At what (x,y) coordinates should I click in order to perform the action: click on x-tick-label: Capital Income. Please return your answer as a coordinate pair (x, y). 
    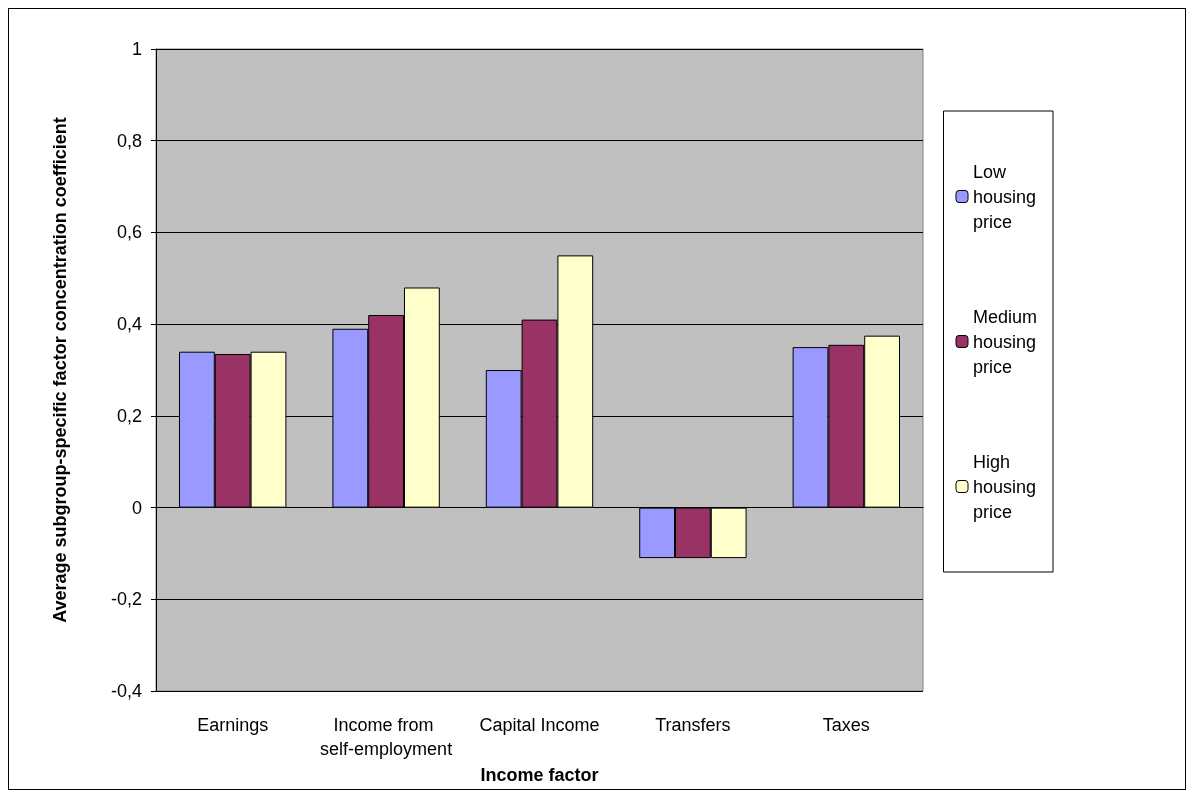
    Looking at the image, I should click on (539, 725).